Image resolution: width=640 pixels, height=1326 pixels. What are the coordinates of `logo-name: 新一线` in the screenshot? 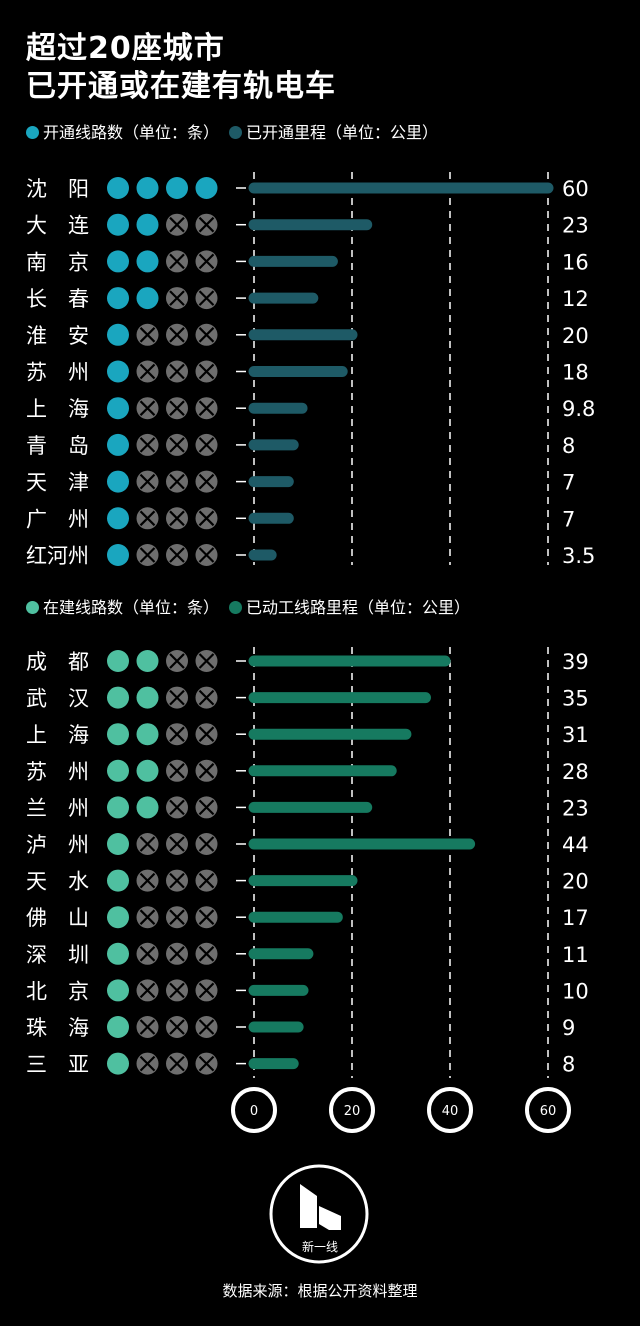 It's located at (319, 1247).